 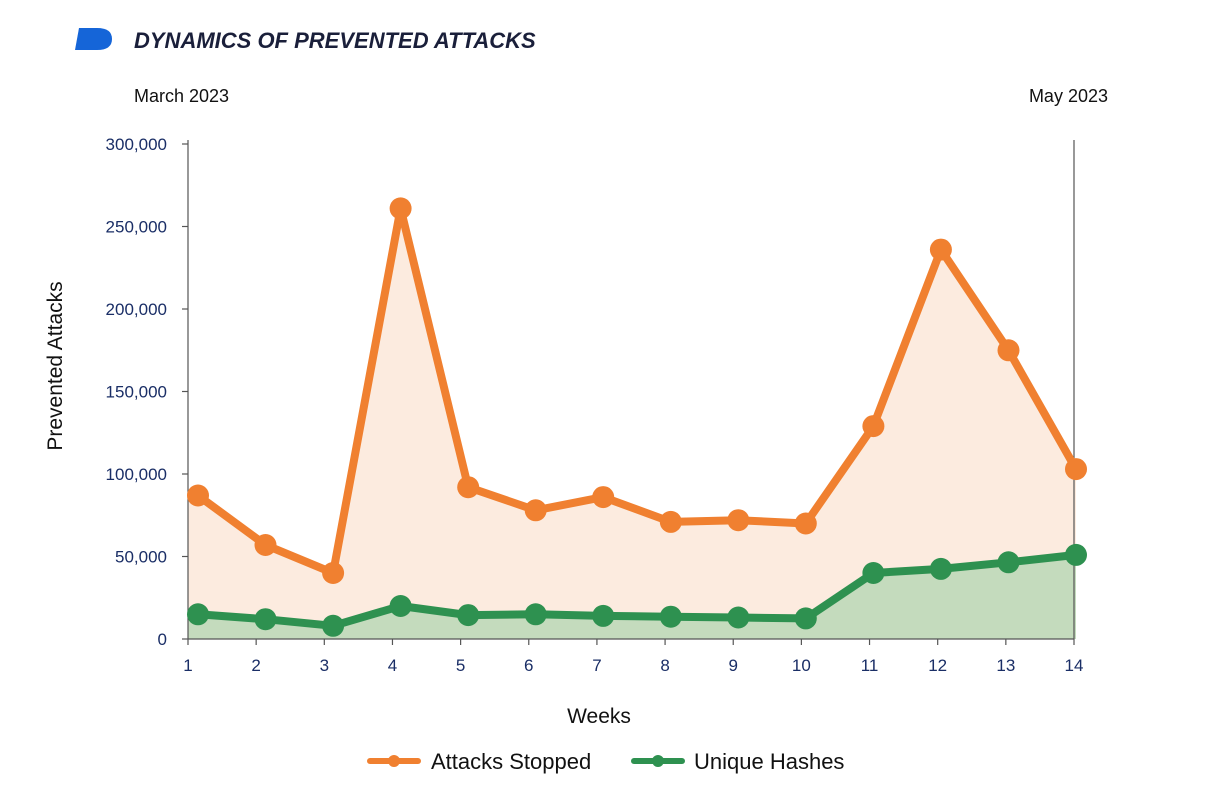 I want to click on legend-item-series-2: Unique Hashes, so click(x=737, y=761).